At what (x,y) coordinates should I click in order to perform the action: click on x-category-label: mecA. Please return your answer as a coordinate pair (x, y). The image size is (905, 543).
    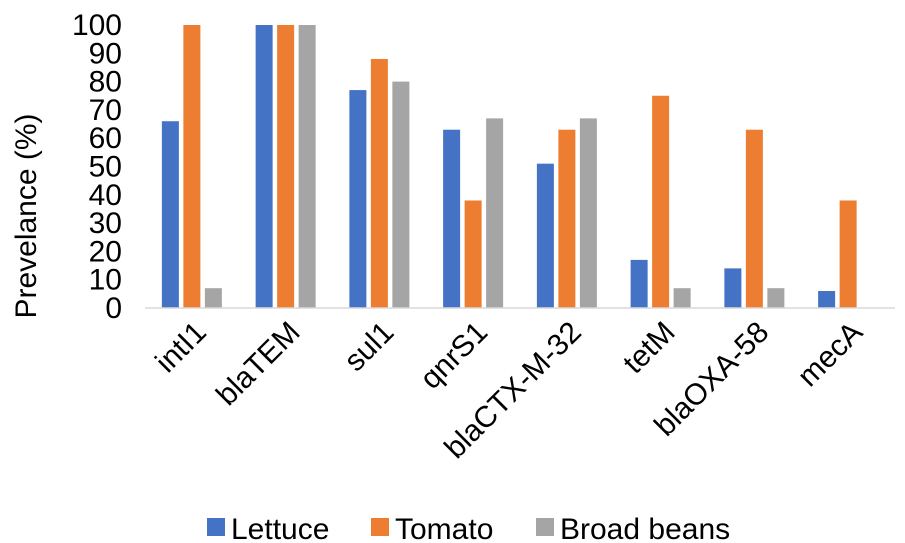
    Looking at the image, I should click on (831, 355).